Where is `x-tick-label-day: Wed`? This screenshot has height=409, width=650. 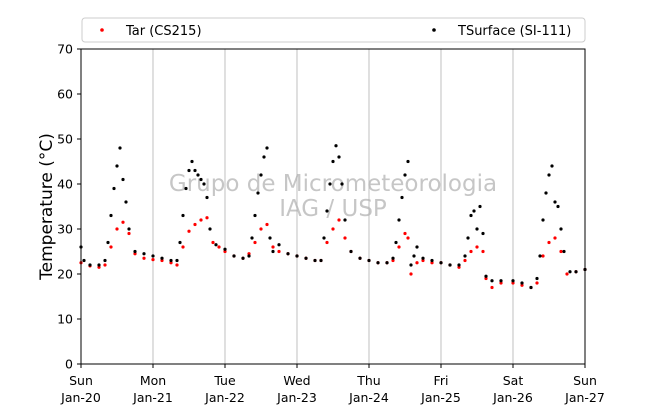
x-tick-label-day: Wed is located at coordinates (296, 380).